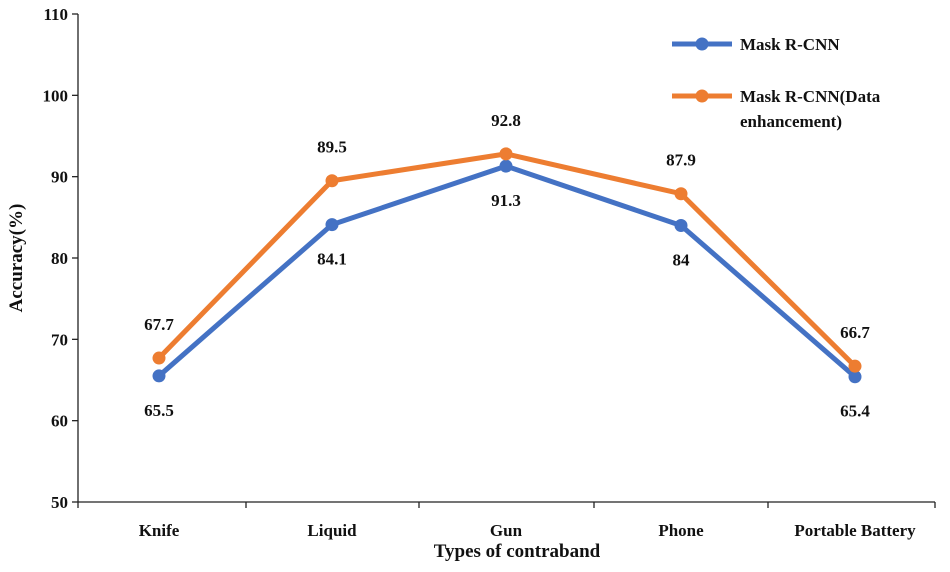  I want to click on data-label-mask-r-cnn-data-enhancement-knife: 67.7, so click(159, 324).